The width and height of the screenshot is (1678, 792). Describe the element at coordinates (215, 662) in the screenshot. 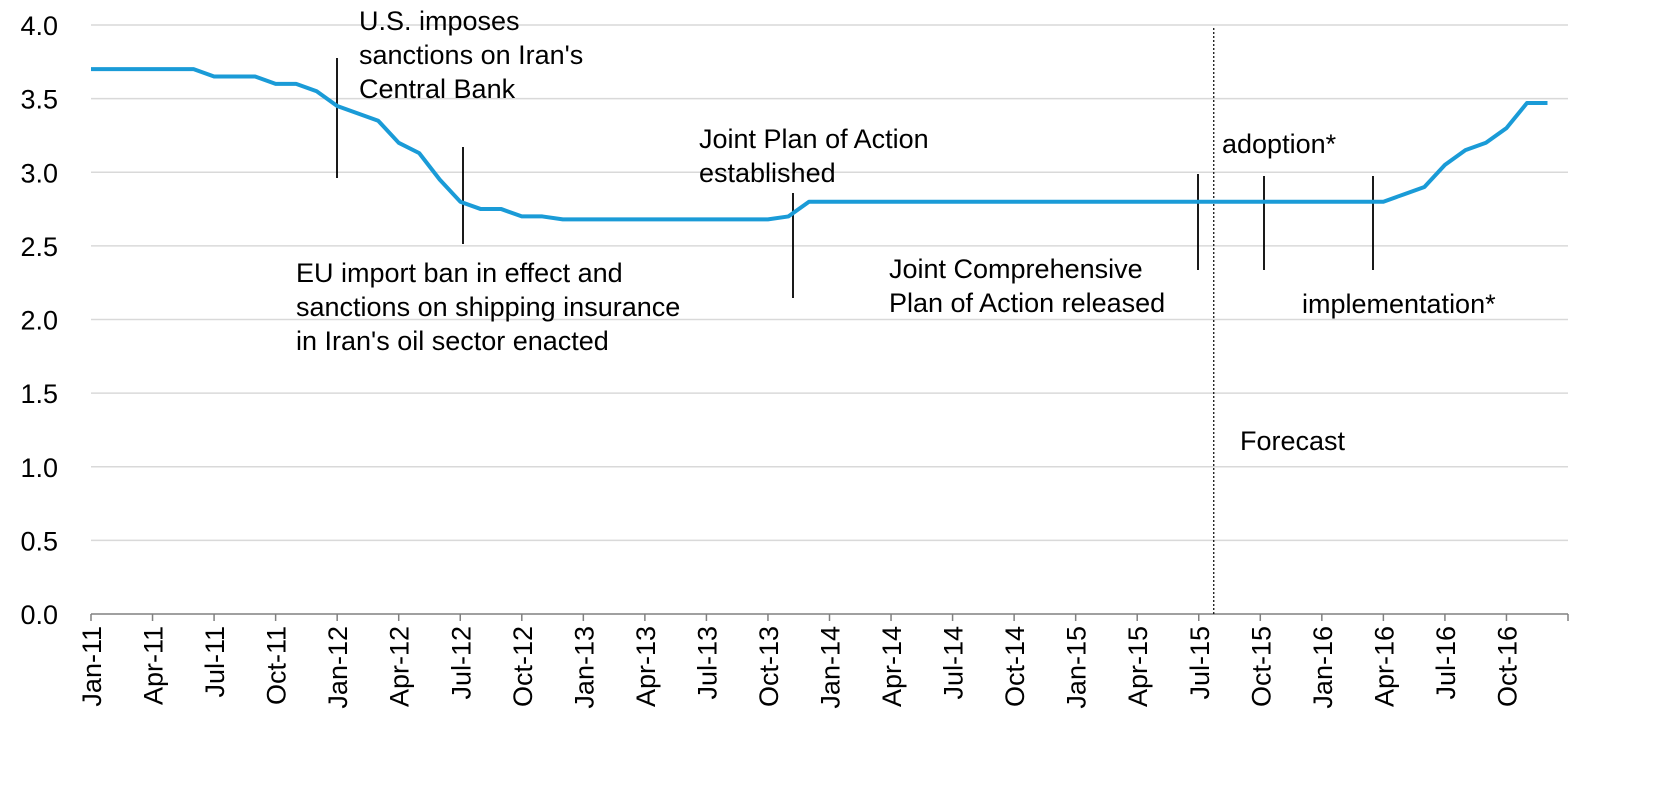

I see `x-tick-label: Jul-11` at that location.